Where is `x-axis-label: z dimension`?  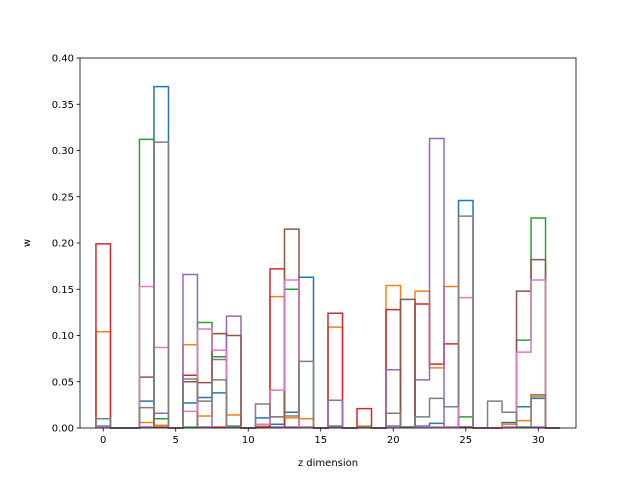 x-axis-label: z dimension is located at coordinates (328, 463).